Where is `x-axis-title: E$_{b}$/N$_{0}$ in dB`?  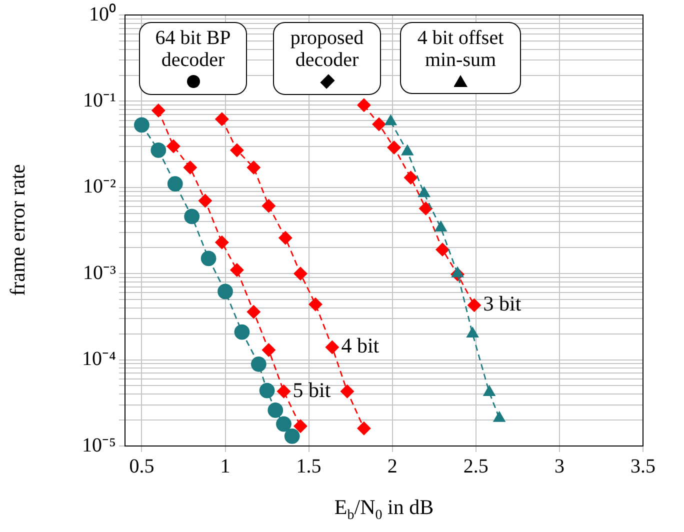
x-axis-title: E$_{b}$/N$_{0}$ in dB is located at coordinates (384, 509).